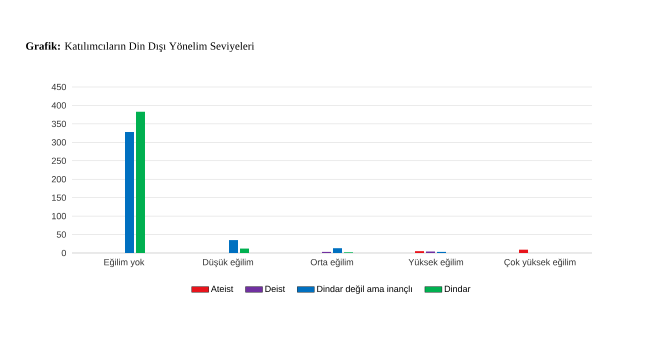 The image size is (650, 360). I want to click on legend-label: Ateist, so click(222, 288).